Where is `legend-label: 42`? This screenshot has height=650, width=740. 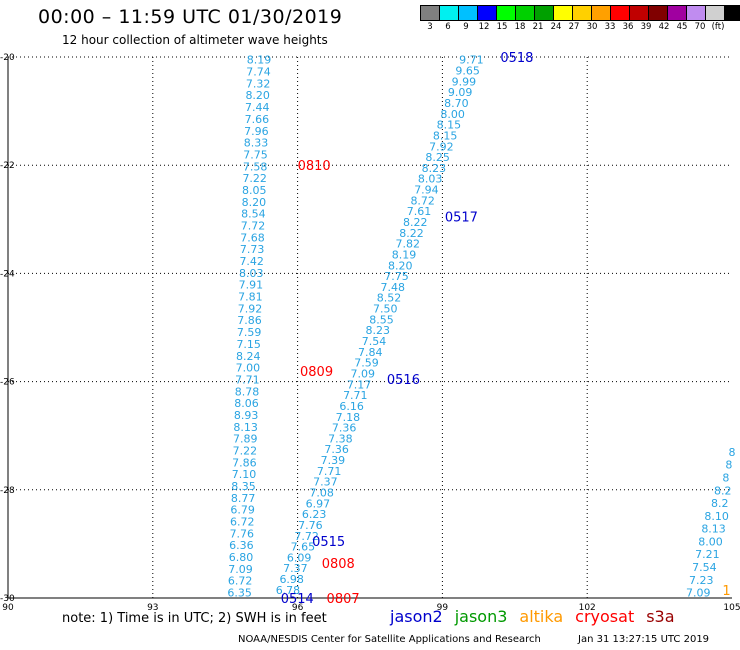
legend-label: 42 is located at coordinates (664, 27).